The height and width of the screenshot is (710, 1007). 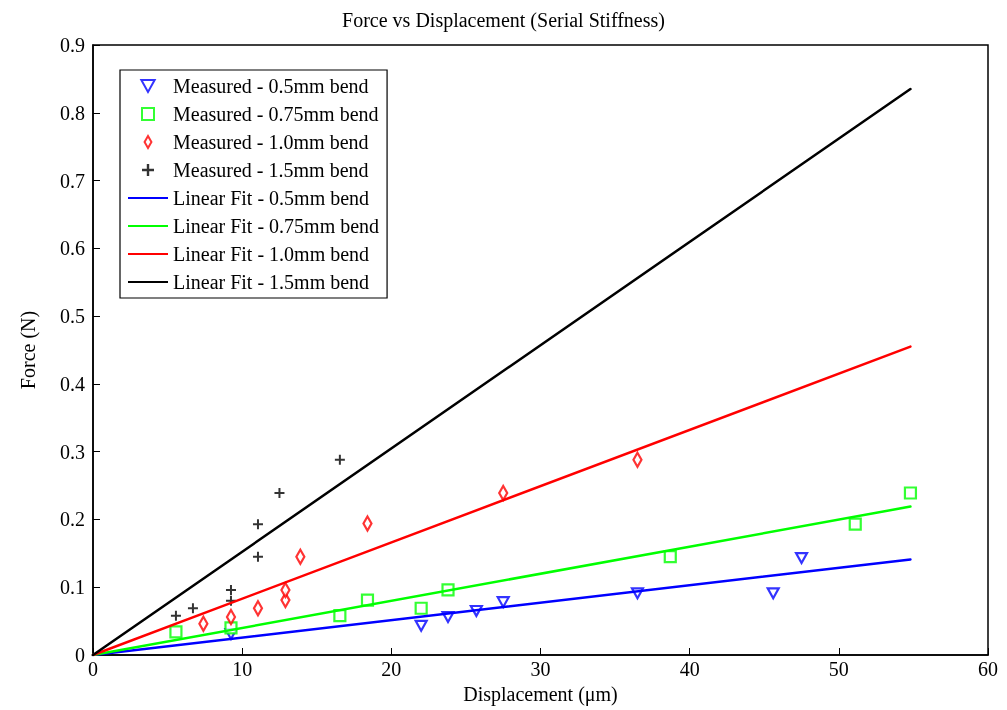 I want to click on y-tick-label: 0.4, so click(x=72, y=383).